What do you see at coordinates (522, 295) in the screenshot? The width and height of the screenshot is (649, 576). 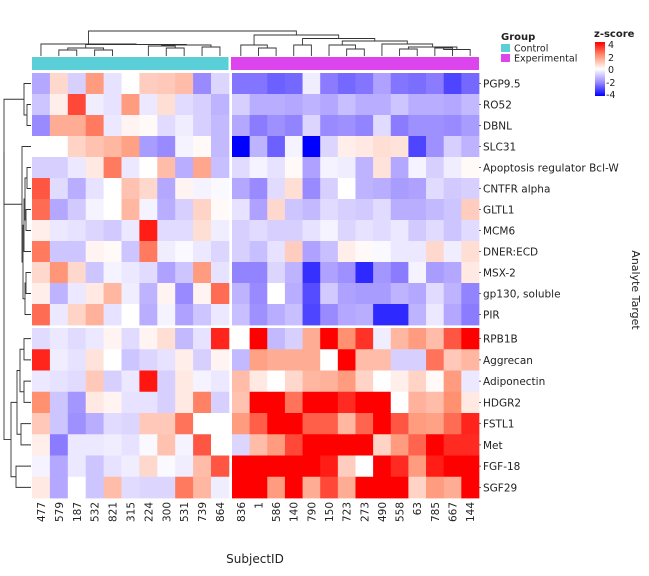 I see `row-label: gp130, soluble` at bounding box center [522, 295].